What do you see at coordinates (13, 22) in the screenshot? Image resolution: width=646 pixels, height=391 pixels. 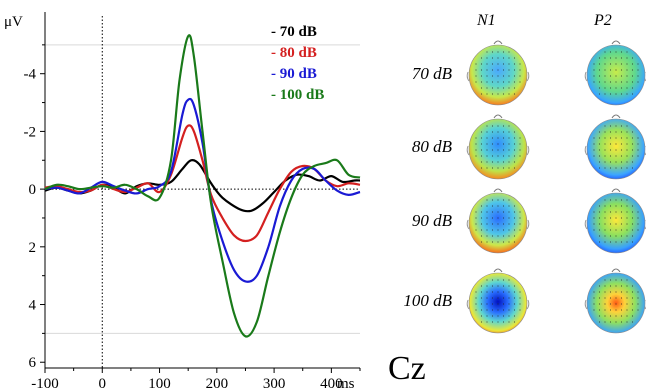 I see `y-axis-label: μV` at bounding box center [13, 22].